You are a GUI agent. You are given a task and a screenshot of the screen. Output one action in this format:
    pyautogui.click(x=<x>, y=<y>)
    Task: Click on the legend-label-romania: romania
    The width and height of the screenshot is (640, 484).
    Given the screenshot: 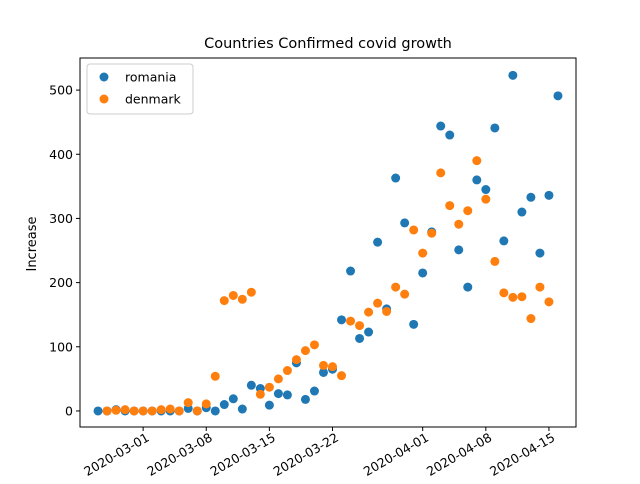 What is the action you would take?
    pyautogui.click(x=150, y=77)
    